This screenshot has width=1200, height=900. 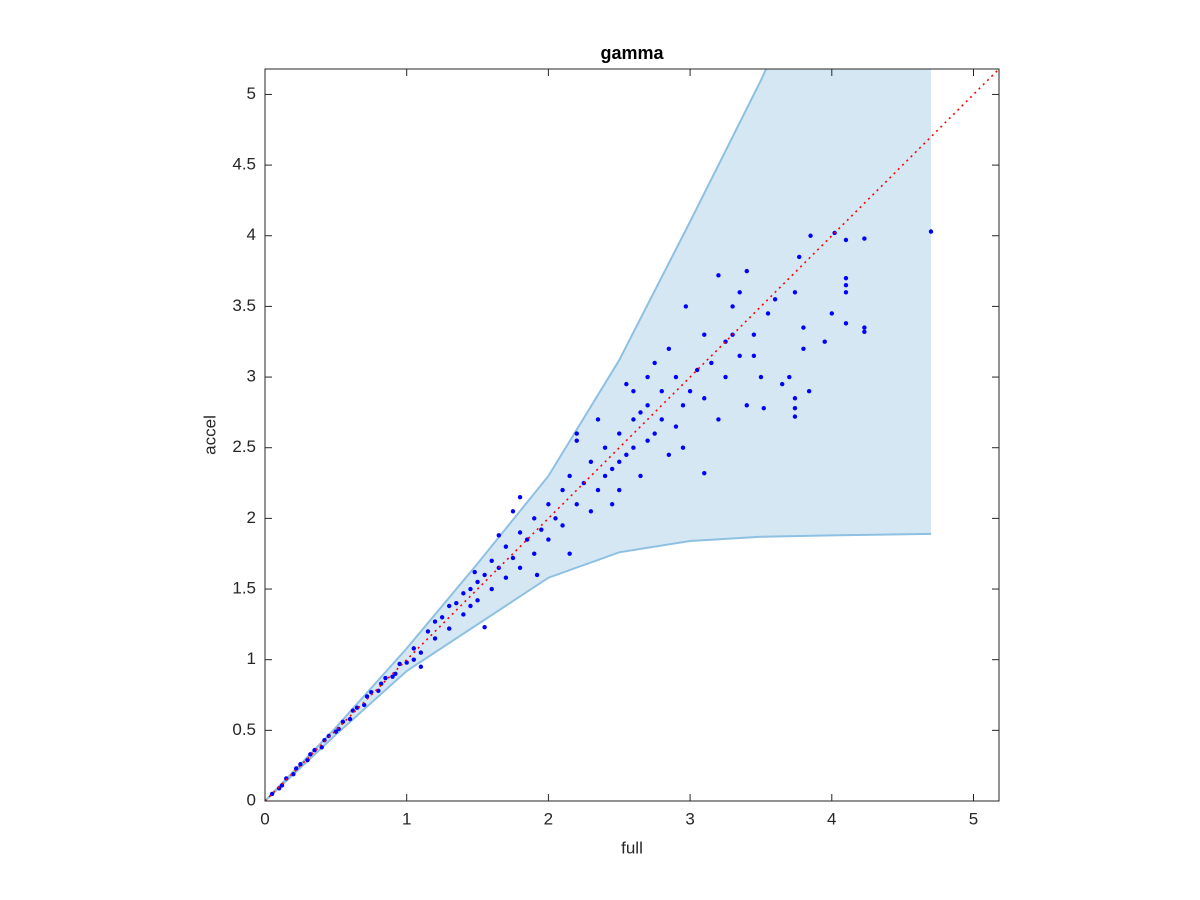 What do you see at coordinates (548, 818) in the screenshot?
I see `x-tick-label: 2` at bounding box center [548, 818].